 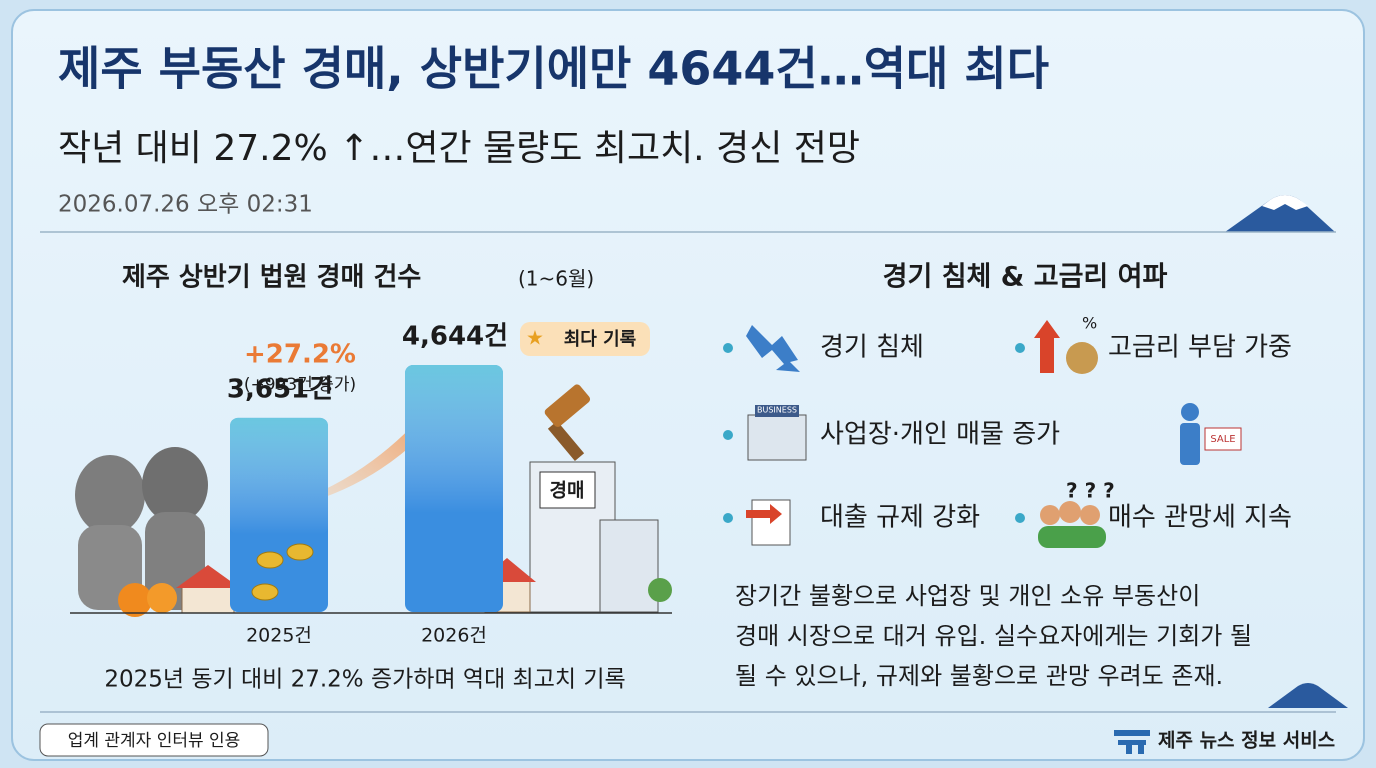 I want to click on badge-bg, so click(x=585, y=339).